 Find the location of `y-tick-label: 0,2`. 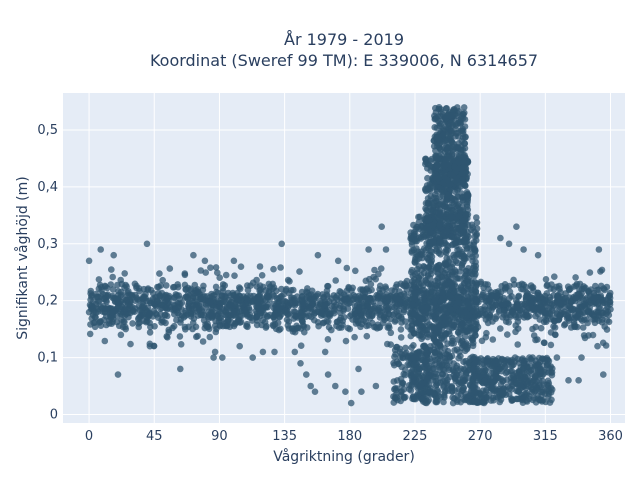

y-tick-label: 0,2 is located at coordinates (47, 301).